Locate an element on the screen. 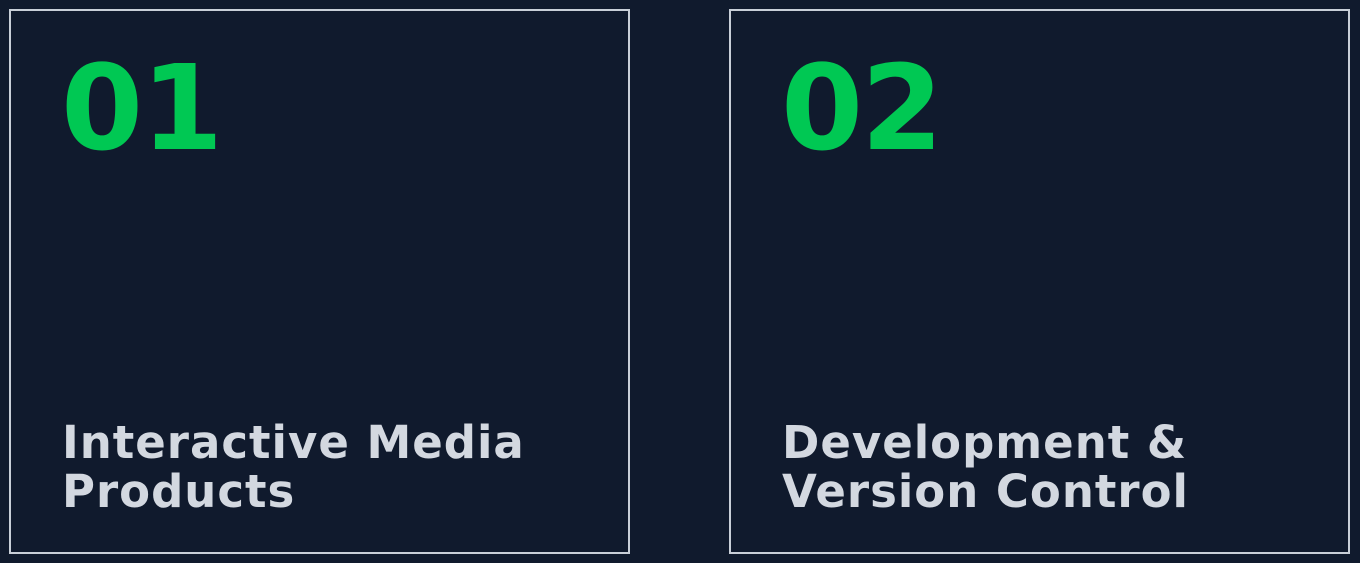 The image size is (1360, 563). card-title-line: Development & is located at coordinates (985, 442).